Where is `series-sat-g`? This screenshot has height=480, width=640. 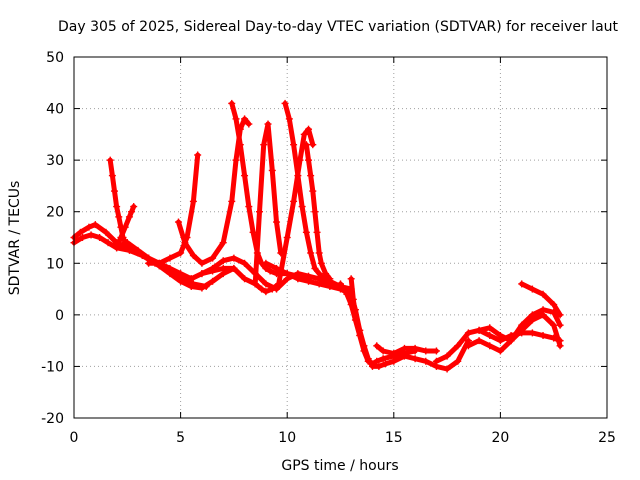
series-sat-g is located at coordinates (213, 191).